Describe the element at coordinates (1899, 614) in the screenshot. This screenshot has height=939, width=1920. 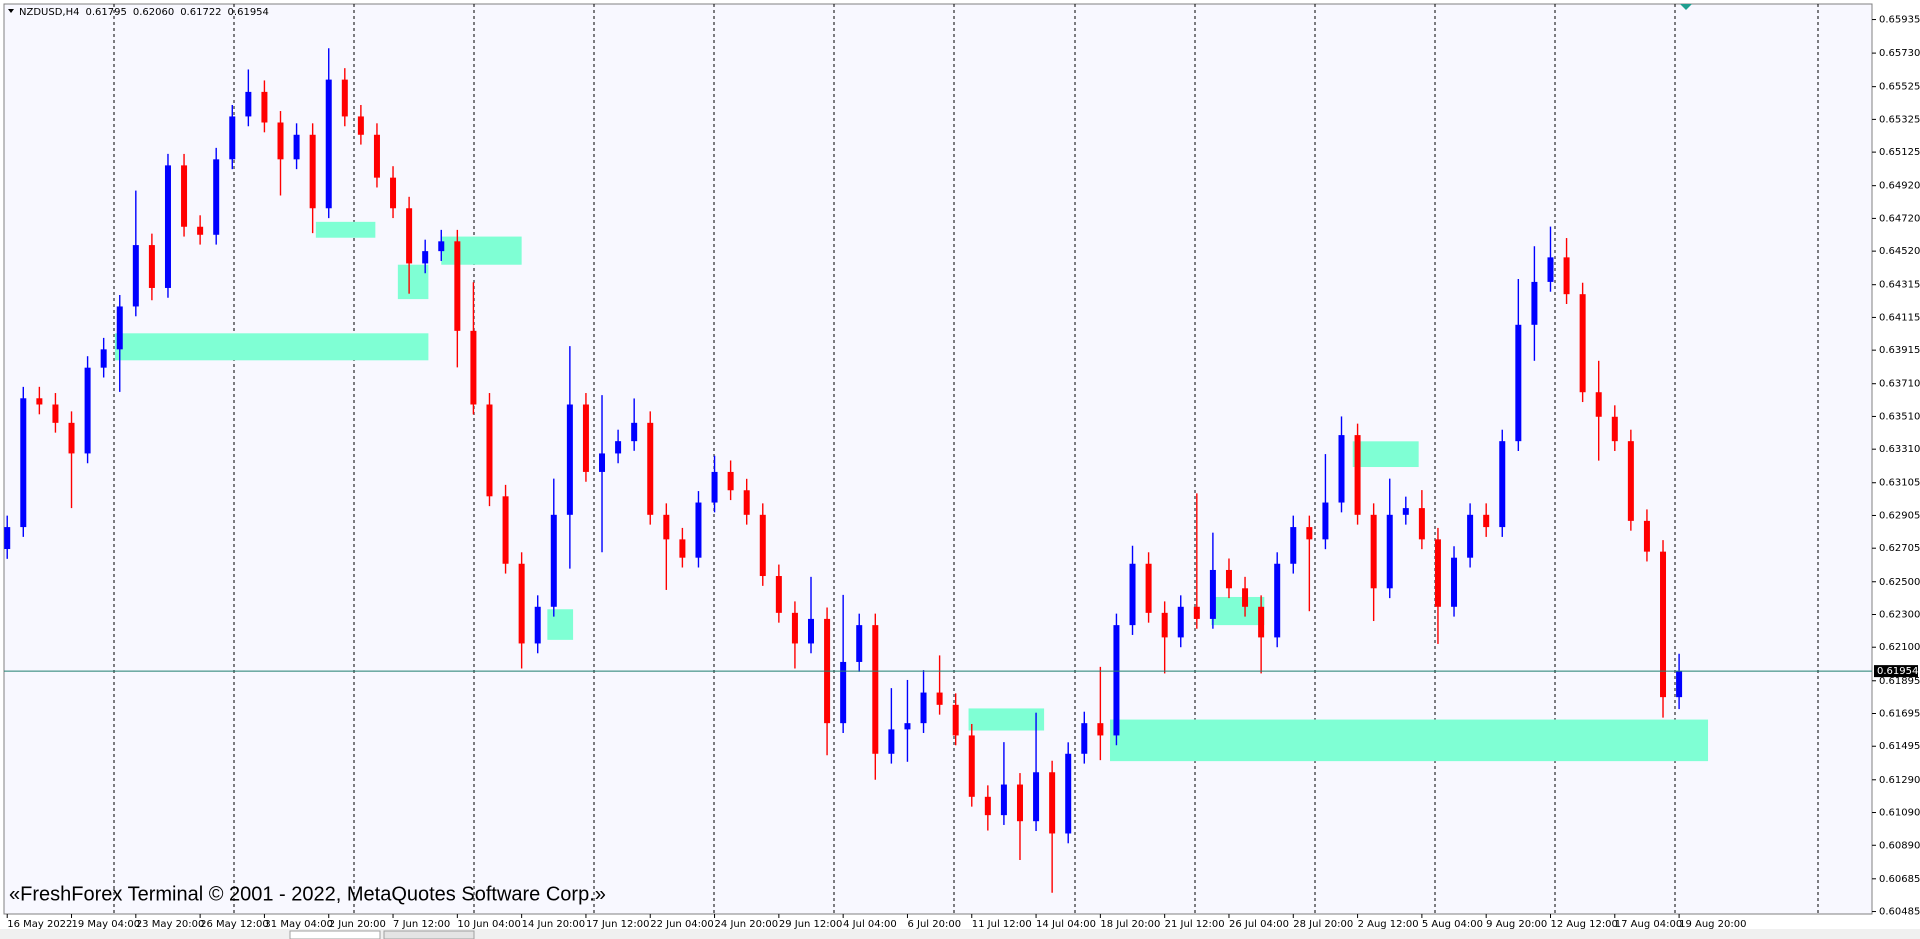
I see `y-tick-label: 0.62300` at that location.